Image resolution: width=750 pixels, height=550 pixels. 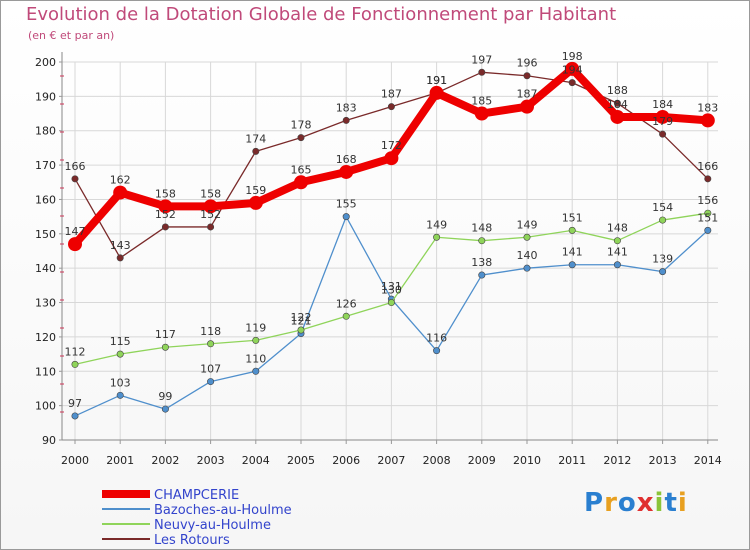 What do you see at coordinates (196, 495) in the screenshot?
I see `legend-label: CHAMPCERIE` at bounding box center [196, 495].